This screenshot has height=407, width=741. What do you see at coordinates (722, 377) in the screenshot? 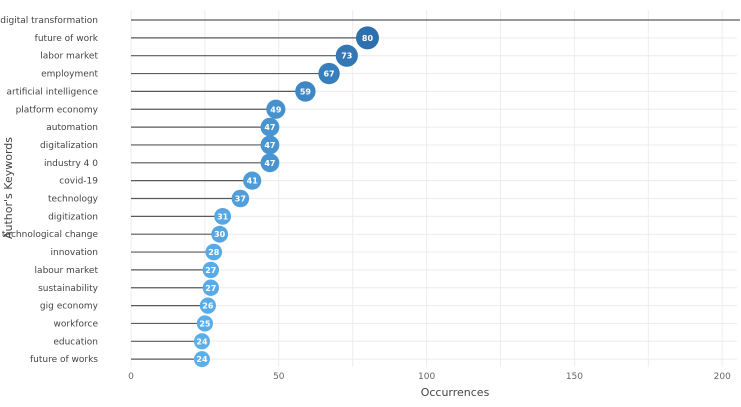
I see `x-tick-label: 200` at bounding box center [722, 377].